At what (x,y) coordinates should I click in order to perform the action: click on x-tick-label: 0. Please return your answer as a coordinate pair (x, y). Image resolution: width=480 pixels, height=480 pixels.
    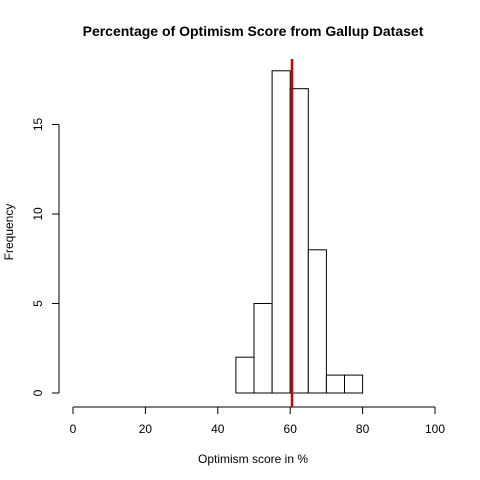
    Looking at the image, I should click on (73, 429).